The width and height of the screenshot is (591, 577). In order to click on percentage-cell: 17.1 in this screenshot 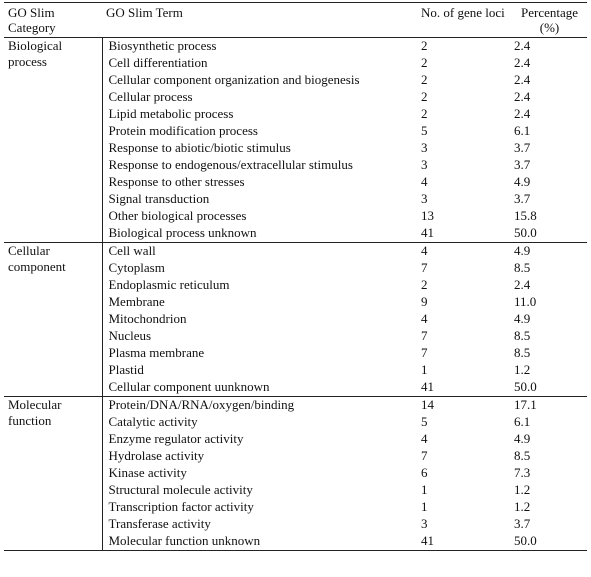, I will do `click(525, 404)`.